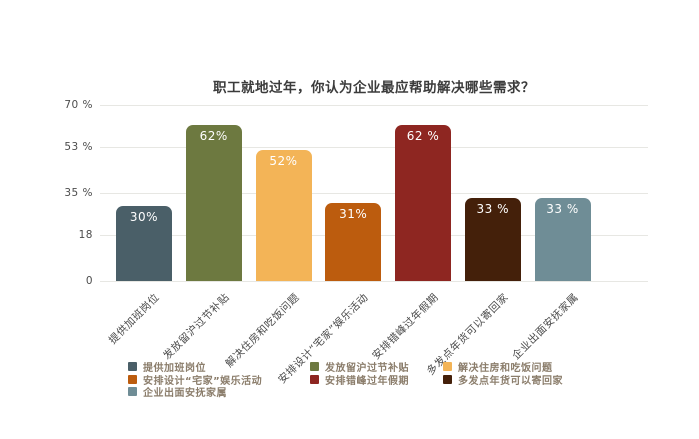 The width and height of the screenshot is (699, 439). What do you see at coordinates (505, 369) in the screenshot?
I see `legend-label: 解决住房和吃饭问题` at bounding box center [505, 369].